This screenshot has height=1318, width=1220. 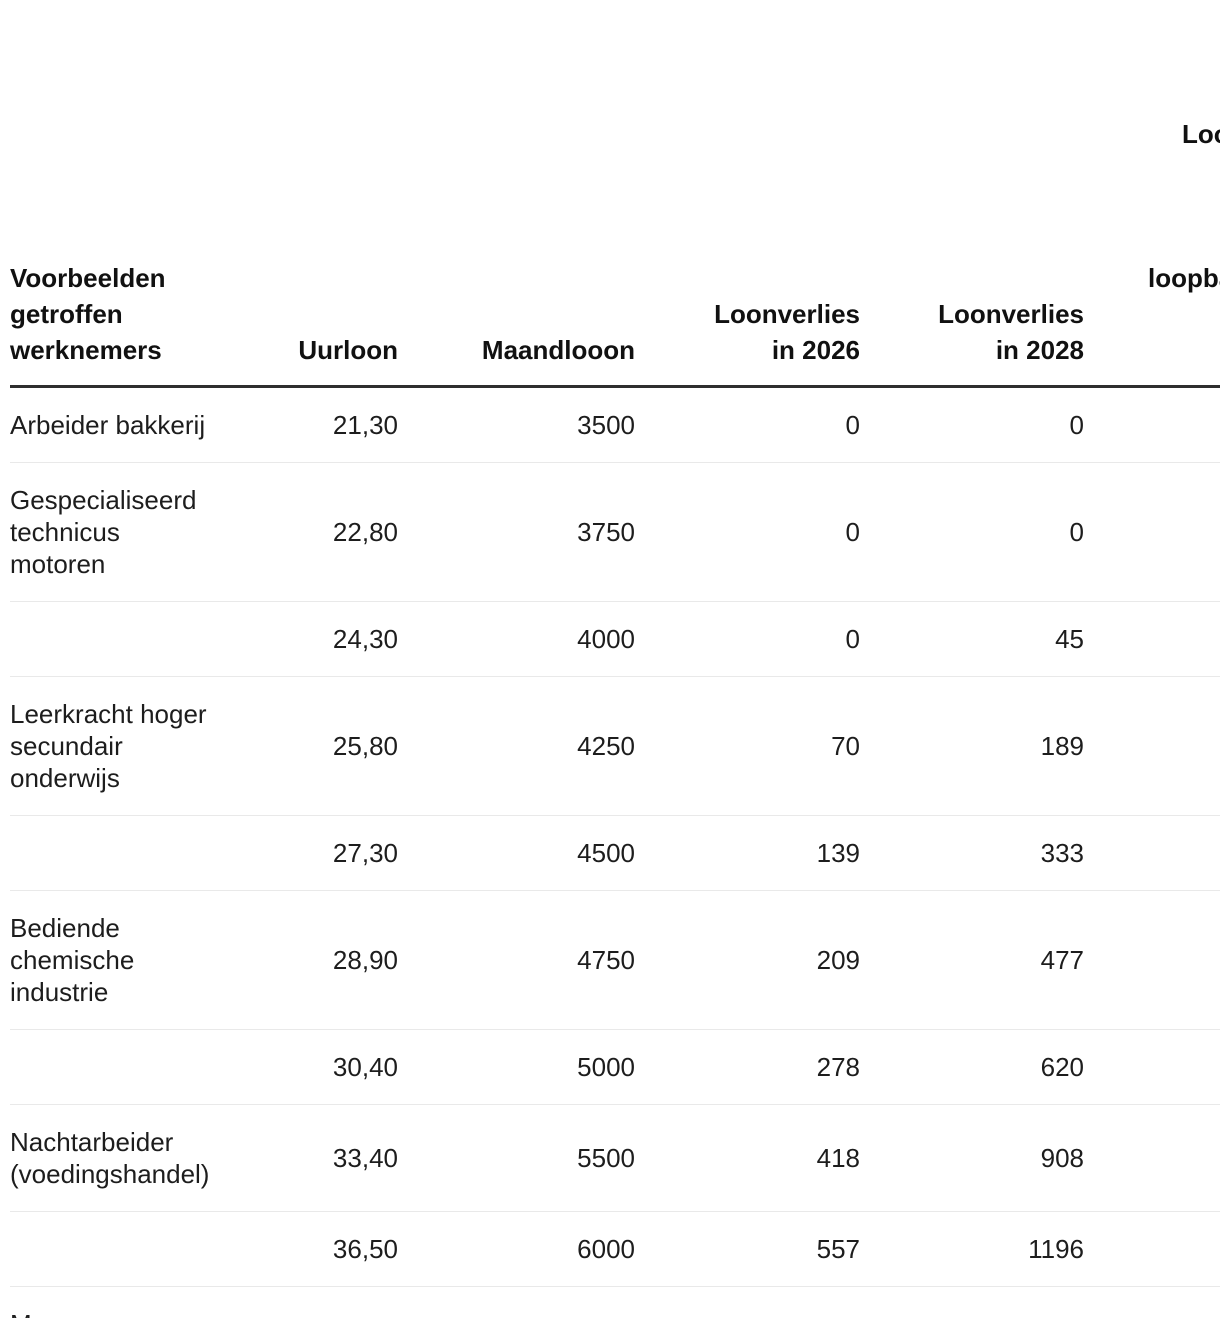 What do you see at coordinates (972, 1158) in the screenshot?
I see `cell-loonverlies-2028: 908` at bounding box center [972, 1158].